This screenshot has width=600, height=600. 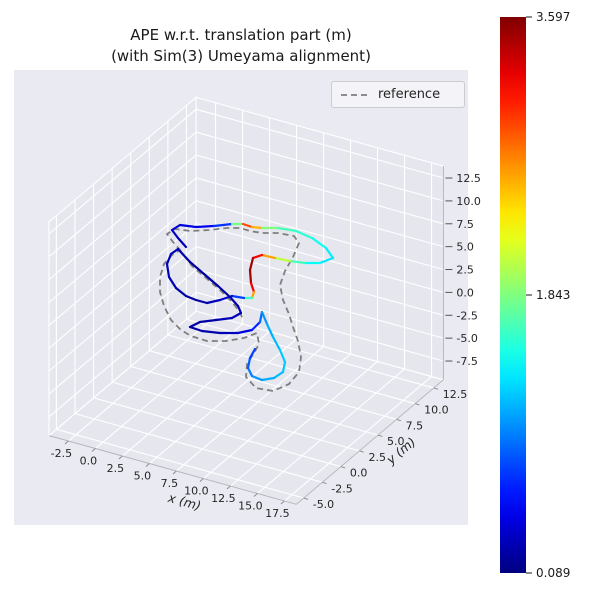 What do you see at coordinates (377, 457) in the screenshot?
I see `y-tick-label: 2.5` at bounding box center [377, 457].